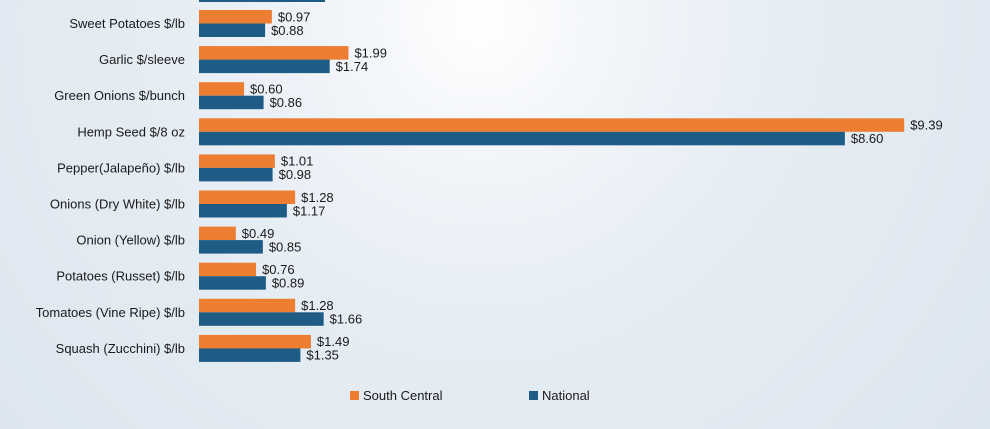 The width and height of the screenshot is (990, 429). Describe the element at coordinates (261, 319) in the screenshot. I see `bar-national-tomatoes-vine-ripe-lb` at that location.